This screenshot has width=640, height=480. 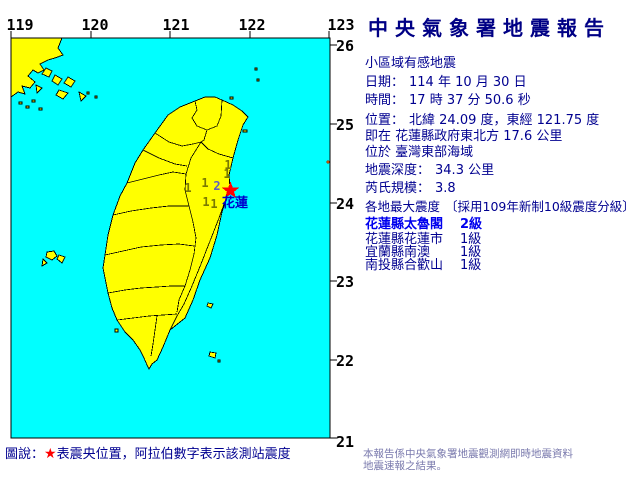 I want to click on time-line: 時間： 17 時 37 分 50.6 秒, so click(x=448, y=98).